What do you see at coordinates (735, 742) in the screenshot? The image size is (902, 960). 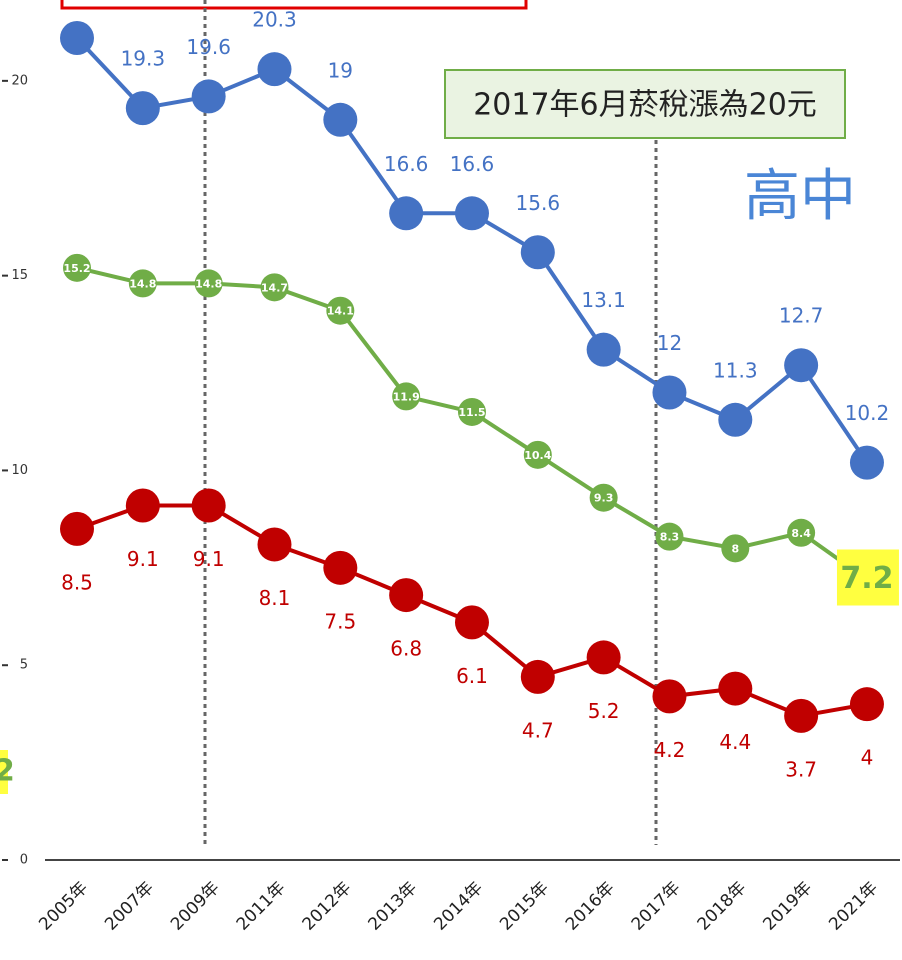 I see `data-label: 4.4` at bounding box center [735, 742].